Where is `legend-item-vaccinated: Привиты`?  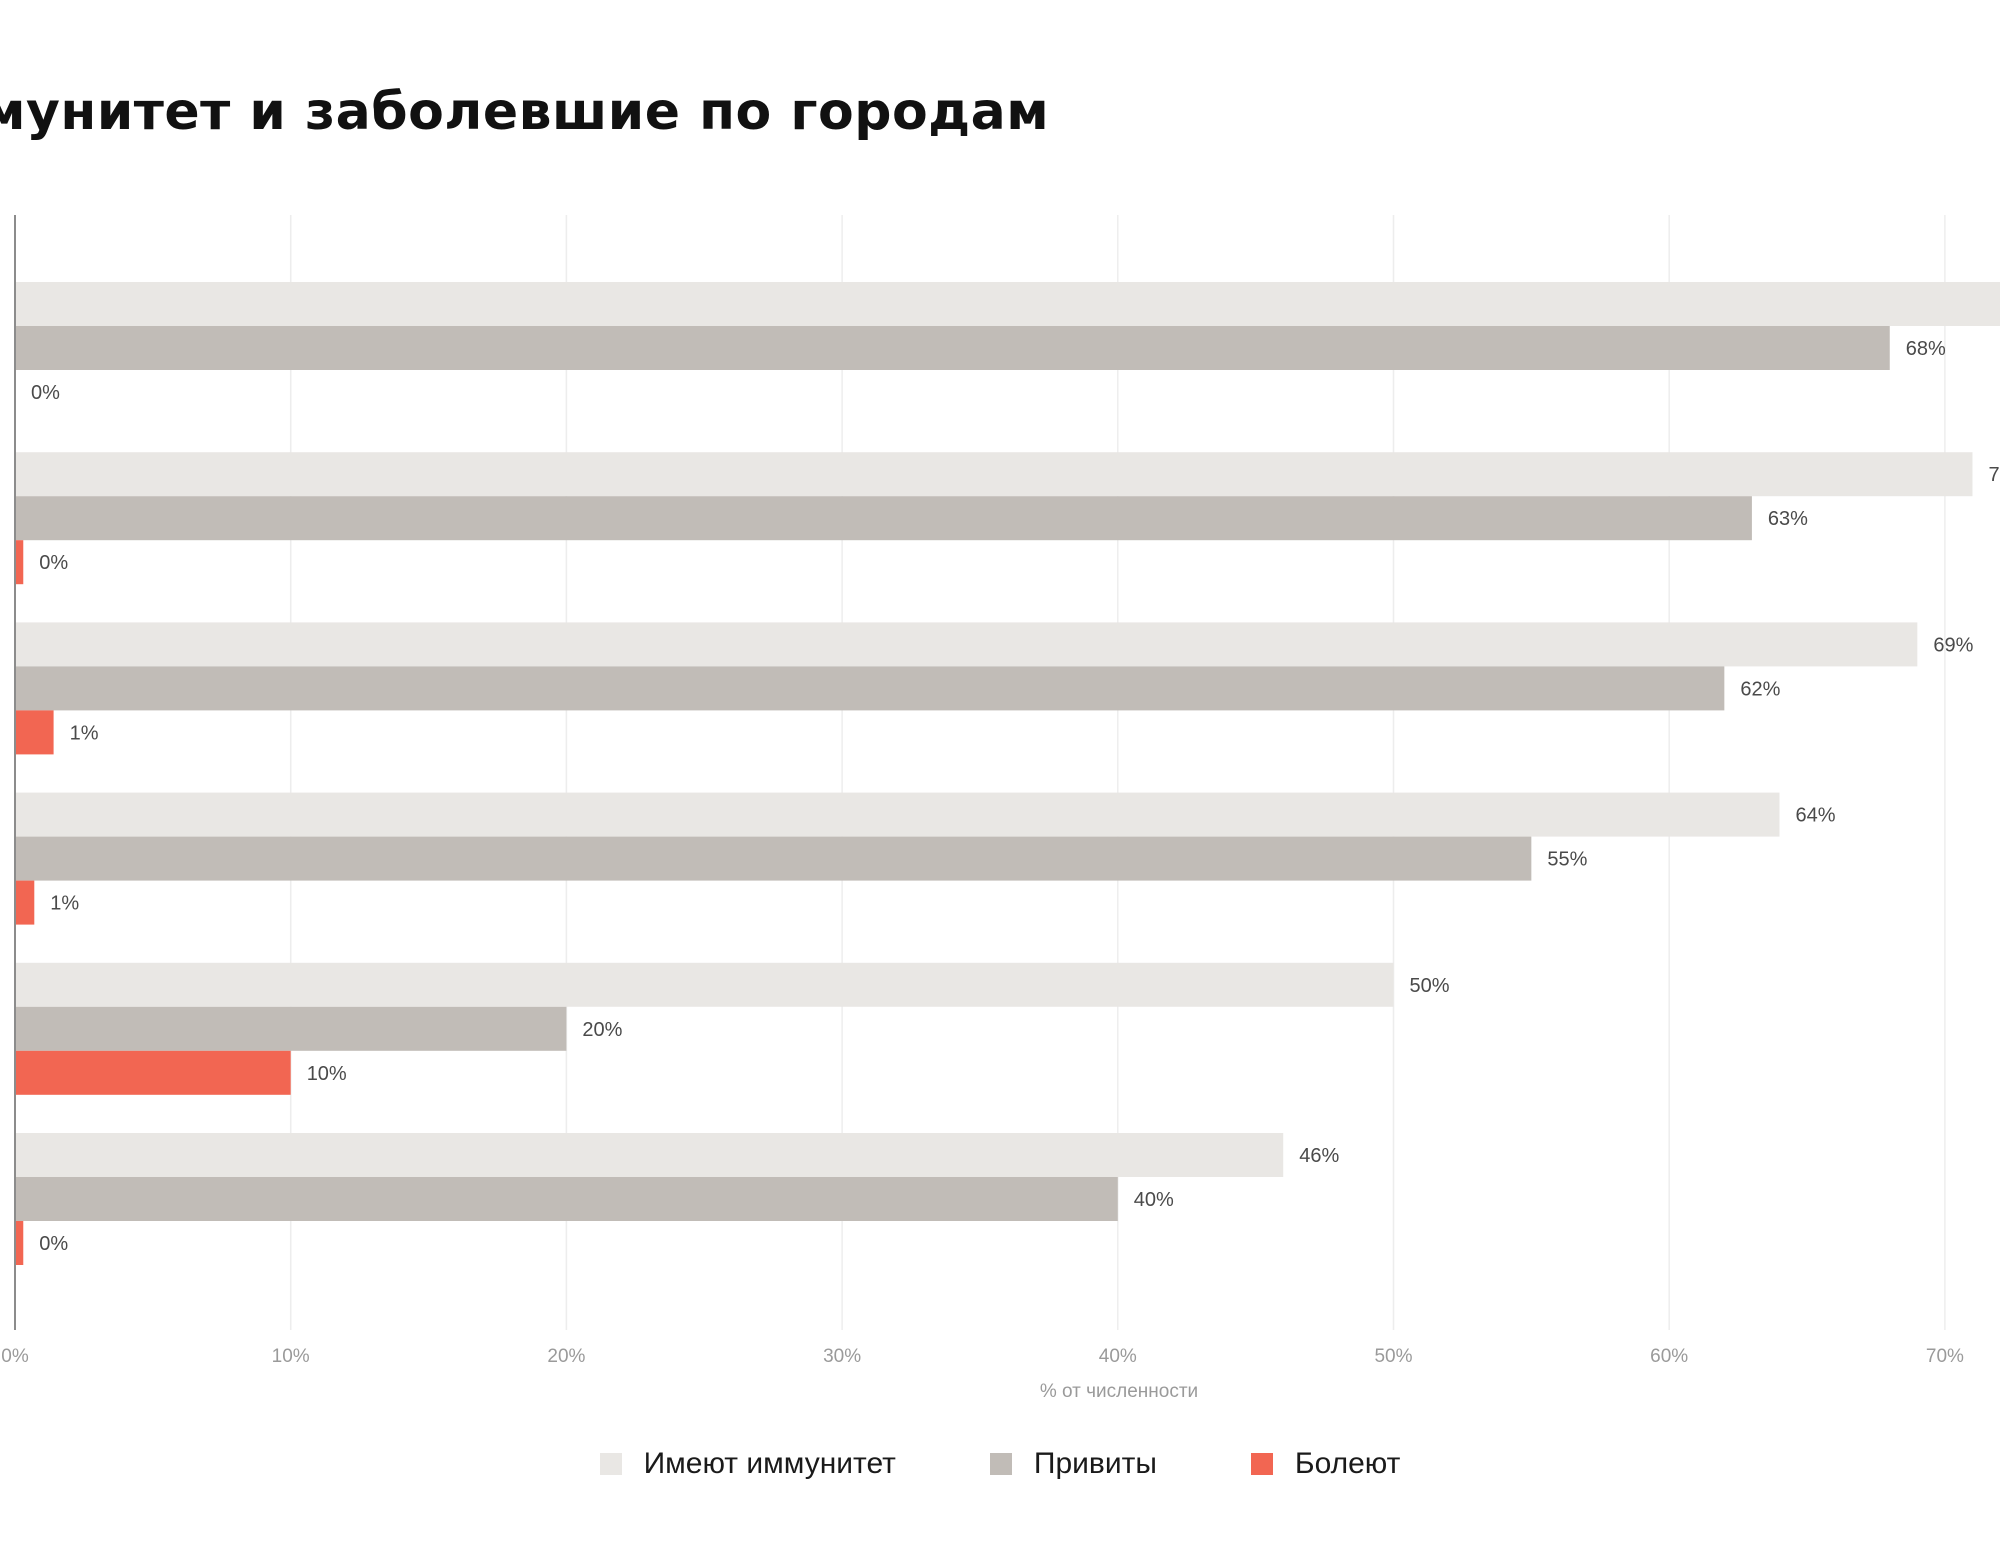
legend-item-vaccinated: Привиты is located at coordinates (1073, 1464).